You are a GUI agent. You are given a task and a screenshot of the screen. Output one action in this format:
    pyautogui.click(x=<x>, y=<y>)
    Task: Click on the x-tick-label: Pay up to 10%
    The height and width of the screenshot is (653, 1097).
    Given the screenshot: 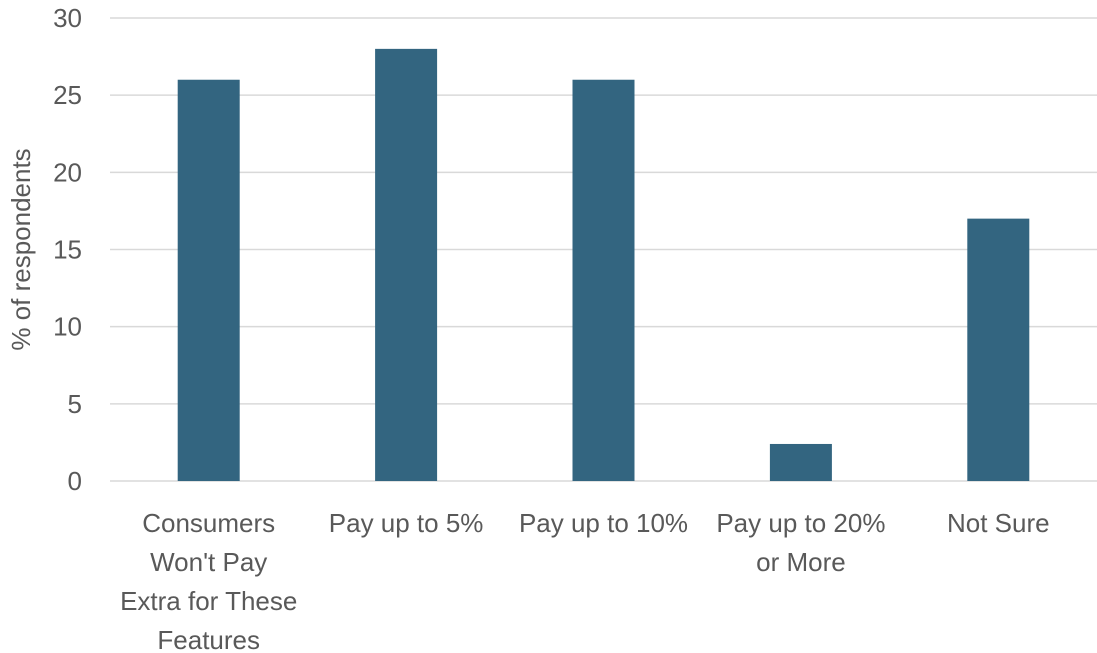 What is the action you would take?
    pyautogui.click(x=603, y=523)
    